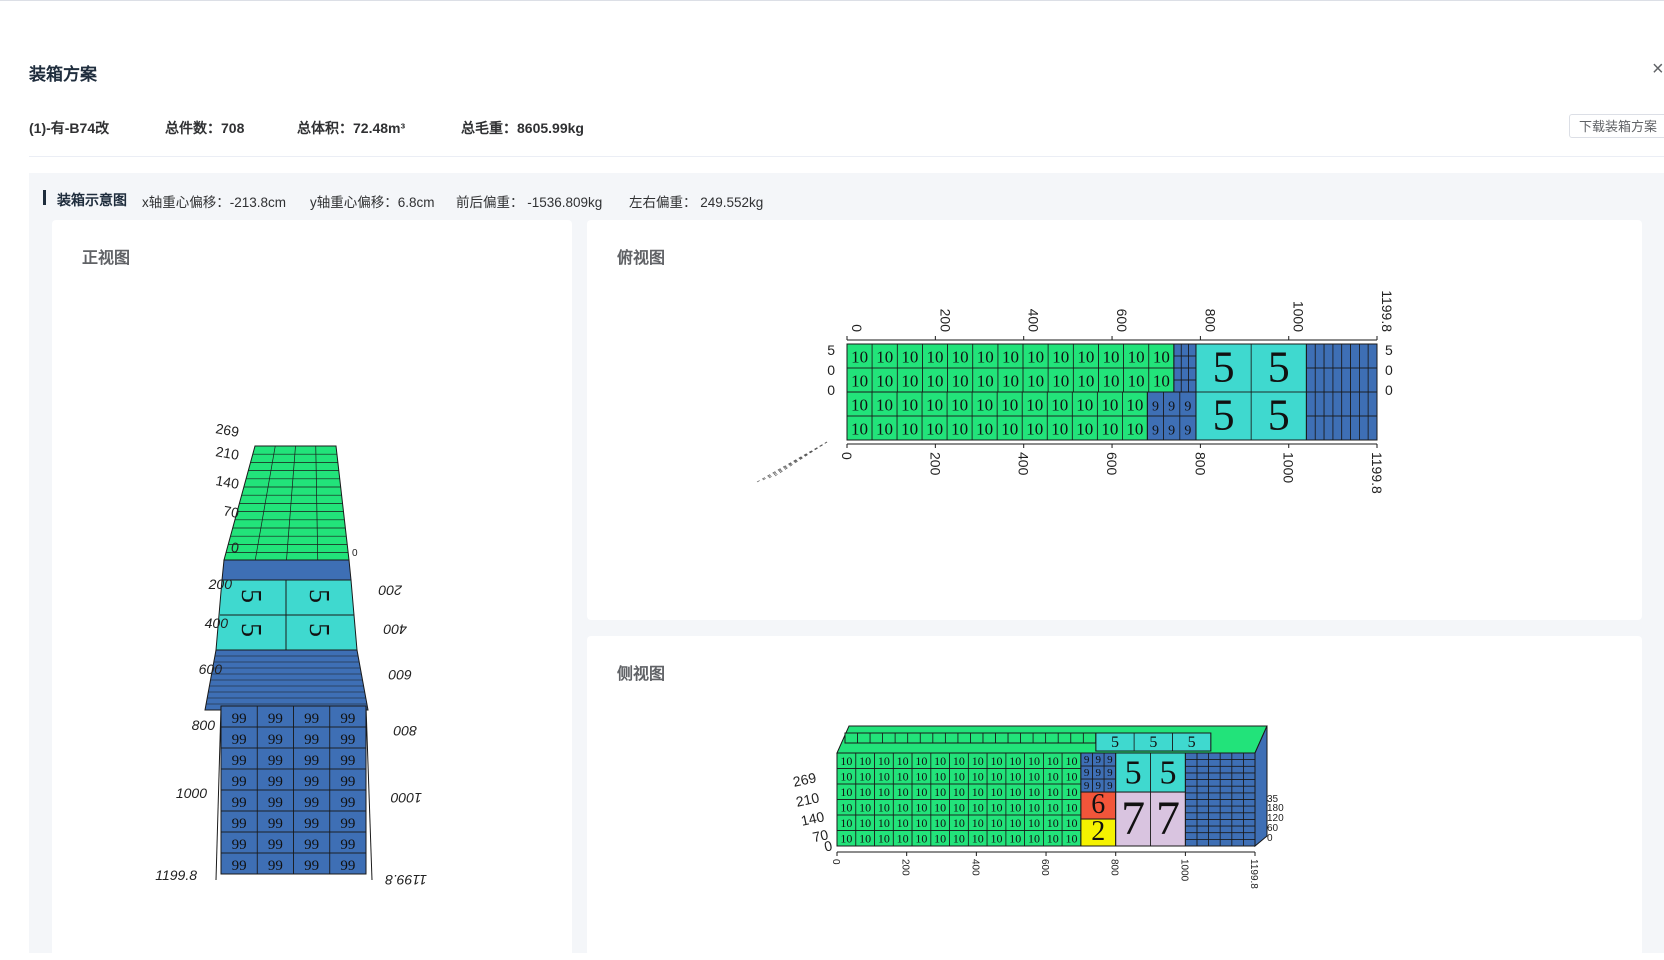 This screenshot has height=960, width=1664. What do you see at coordinates (44, 197) in the screenshot?
I see `section-marker` at bounding box center [44, 197].